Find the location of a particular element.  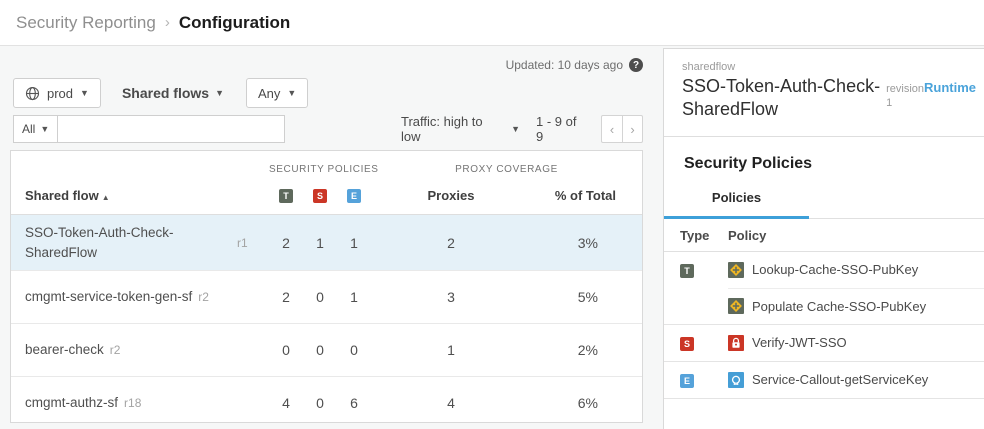

policy-column-header: Policy is located at coordinates (747, 235).